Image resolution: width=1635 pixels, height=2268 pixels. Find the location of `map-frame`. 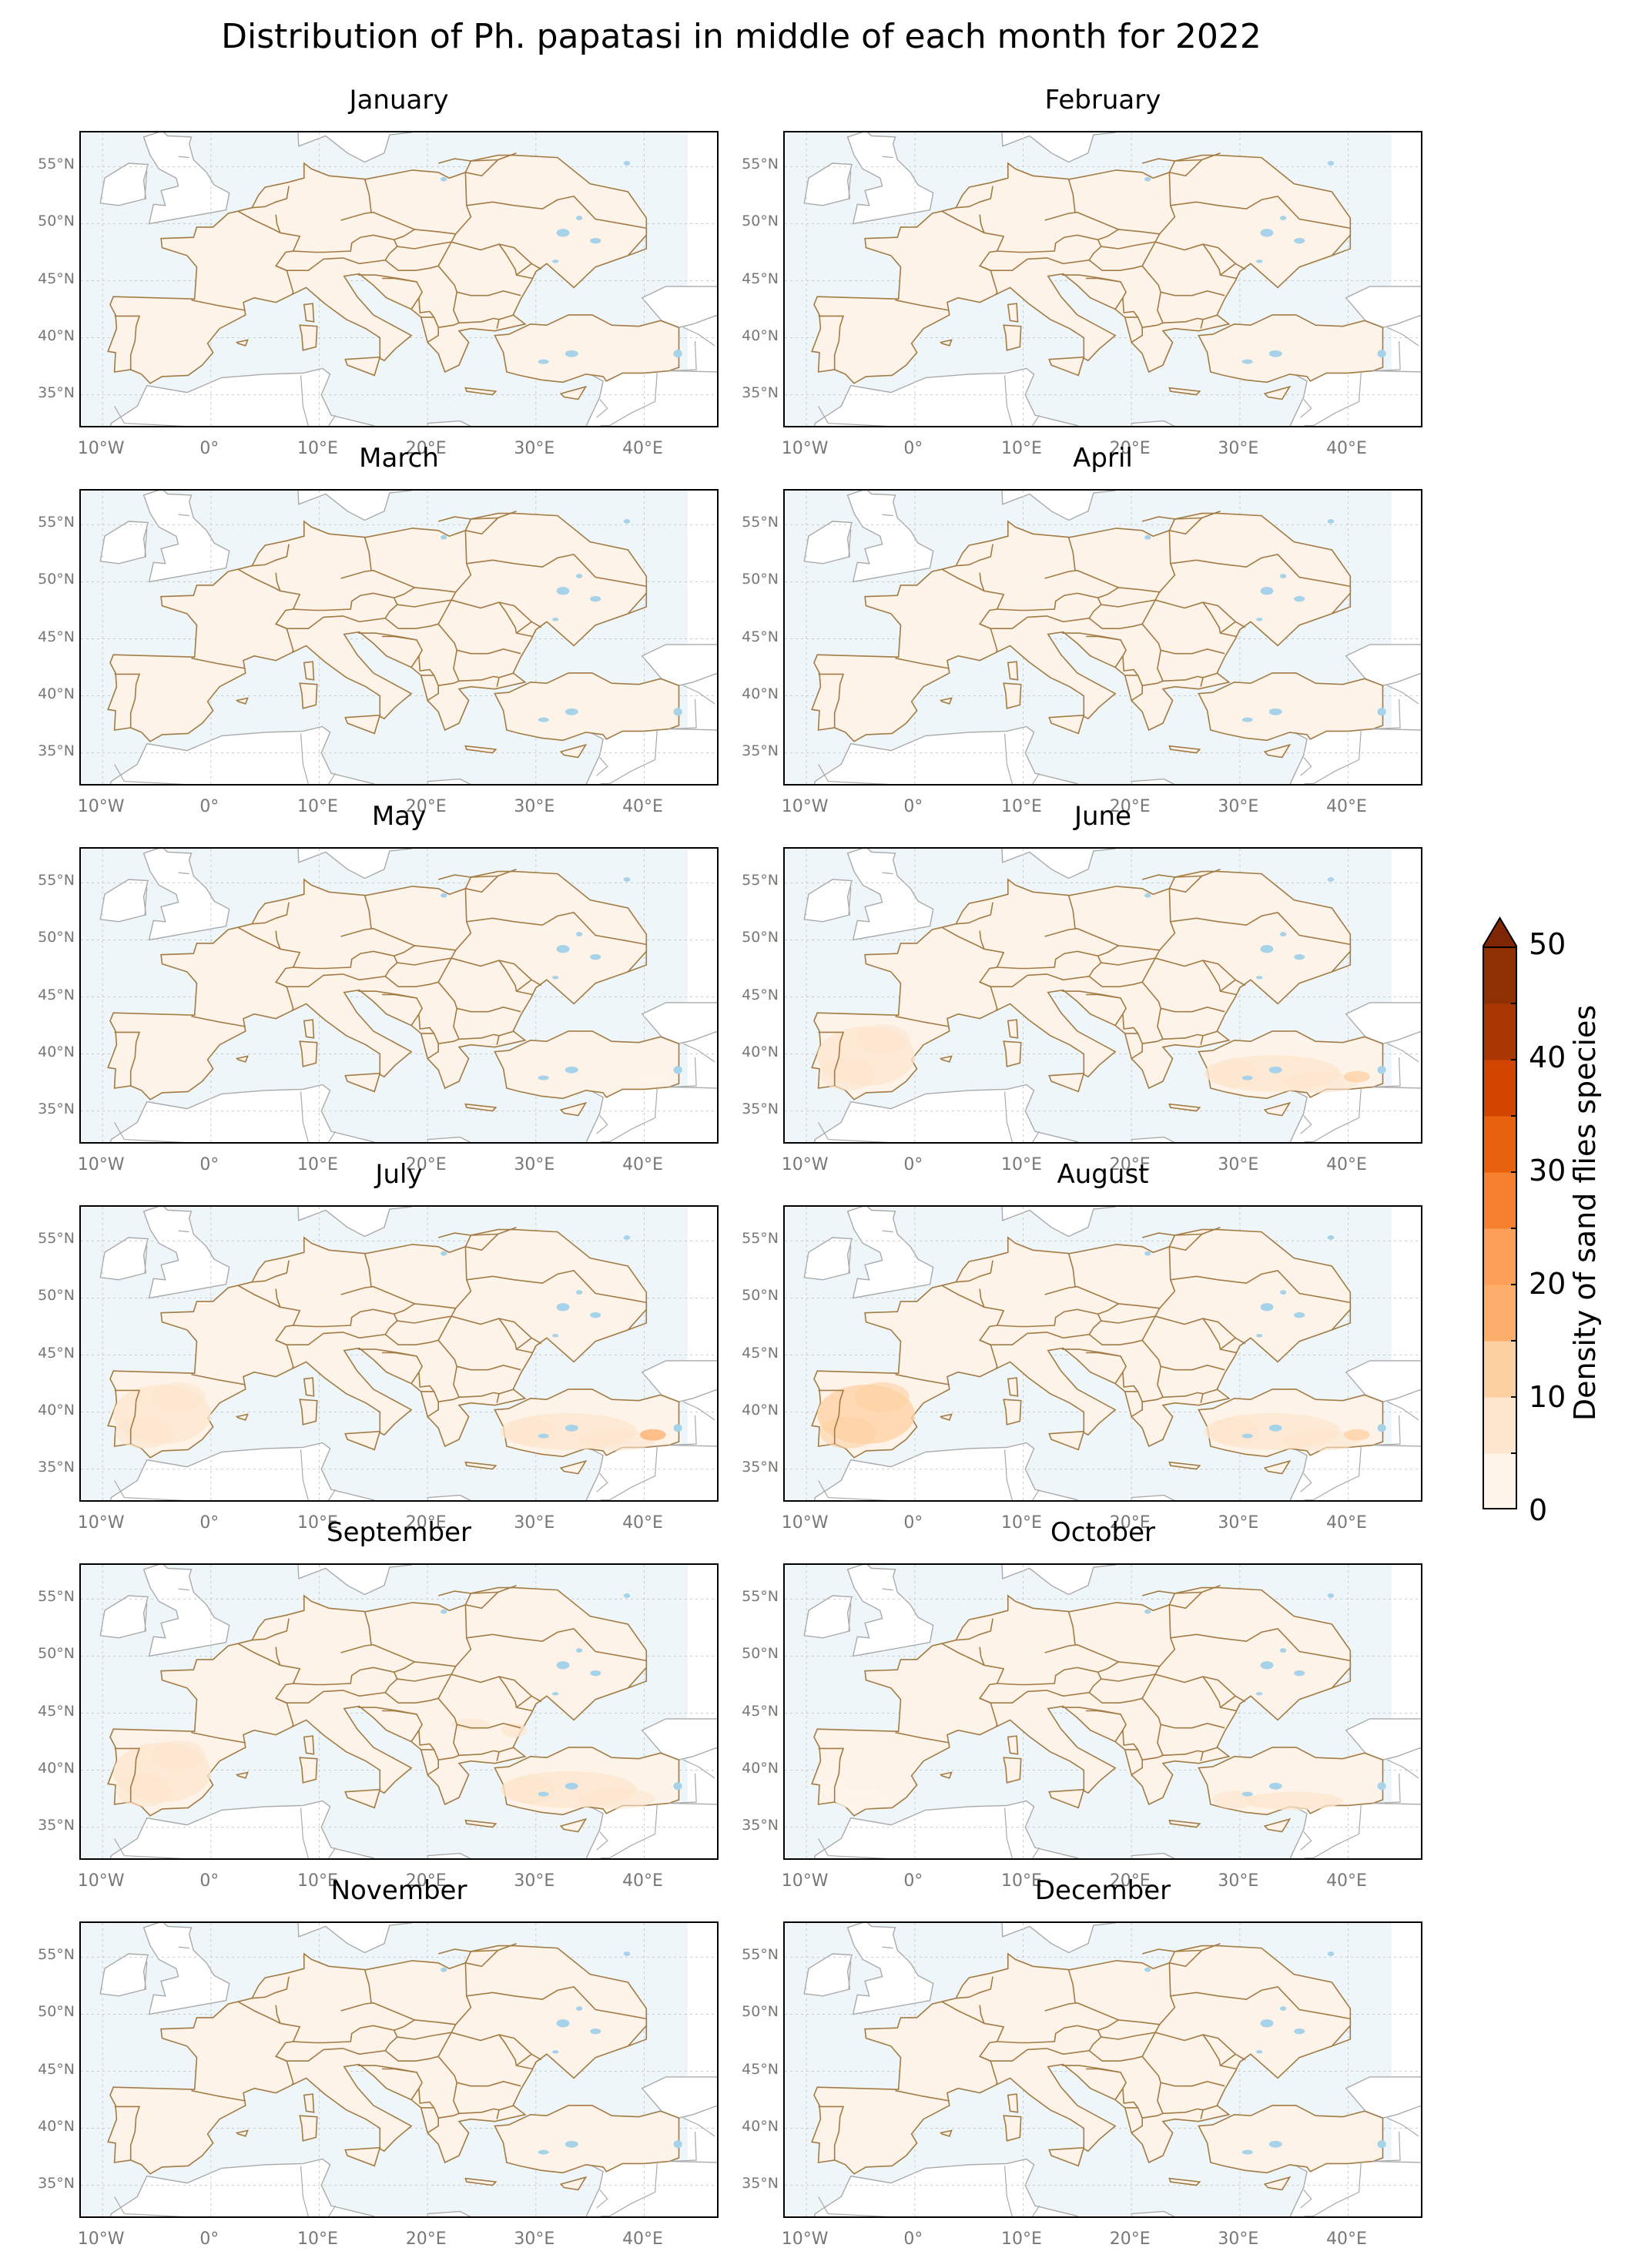

map-frame is located at coordinates (1103, 1711).